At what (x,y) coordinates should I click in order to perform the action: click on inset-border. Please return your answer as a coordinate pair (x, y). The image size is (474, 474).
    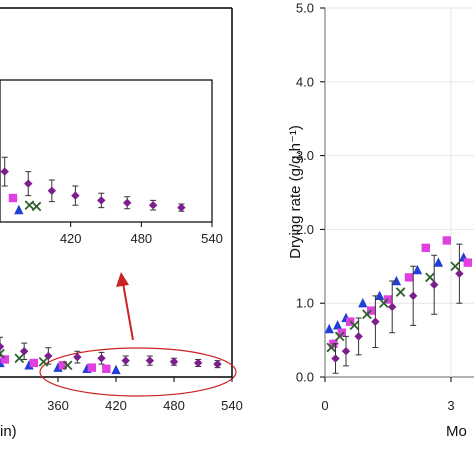
    Looking at the image, I should click on (106, 151).